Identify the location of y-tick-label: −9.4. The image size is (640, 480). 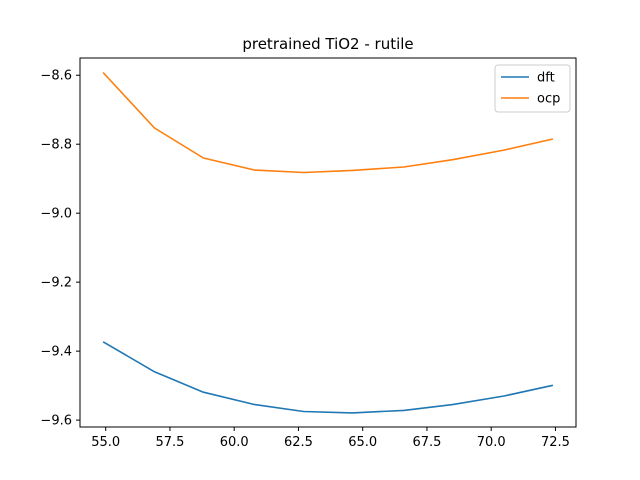
(56, 352).